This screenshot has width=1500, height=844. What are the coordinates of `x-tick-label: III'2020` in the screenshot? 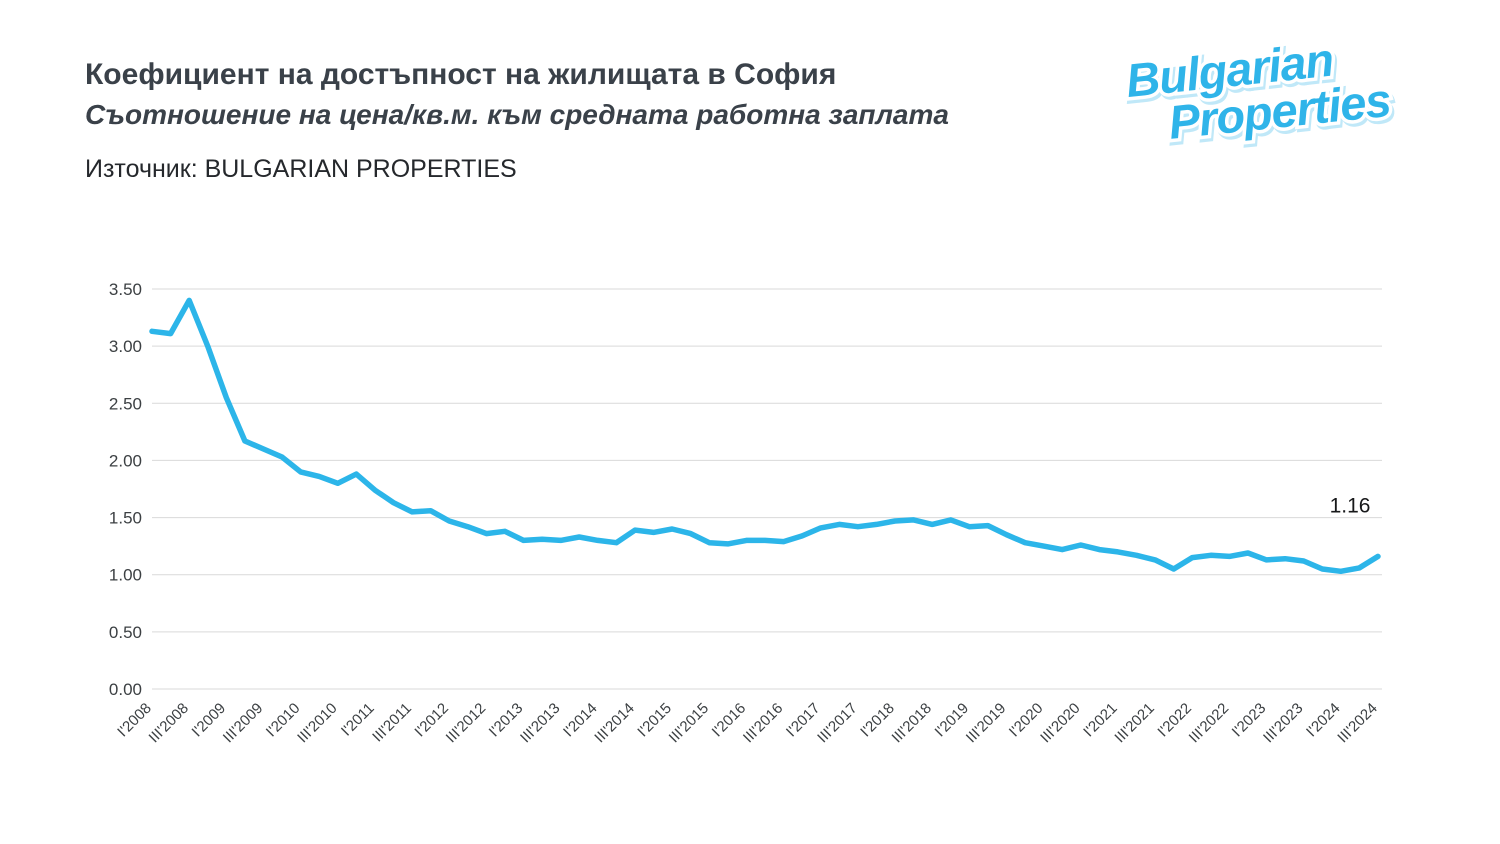 It's located at (1060, 723).